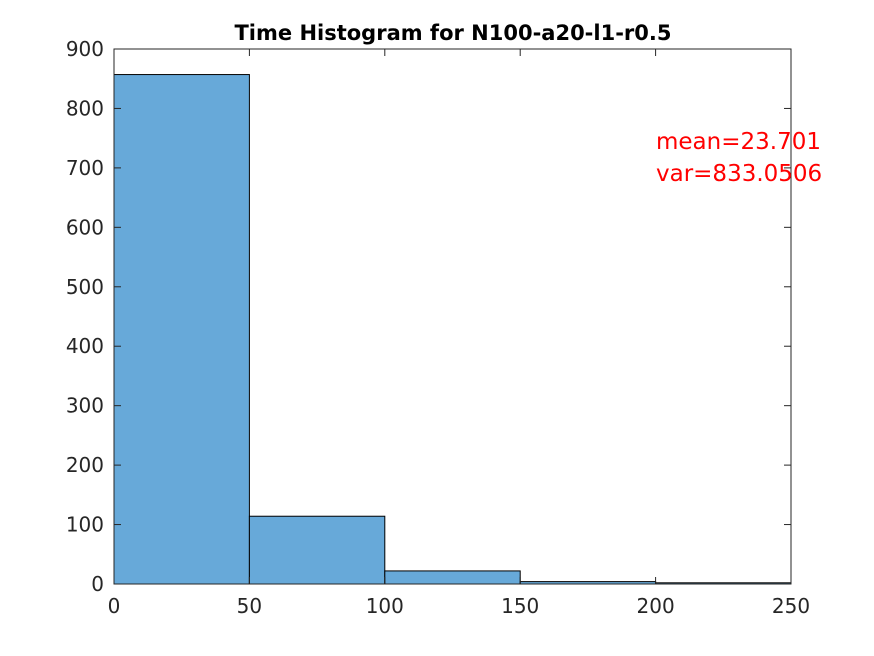 This screenshot has height=656, width=874. Describe the element at coordinates (85, 49) in the screenshot. I see `y-tick-label: 900` at that location.